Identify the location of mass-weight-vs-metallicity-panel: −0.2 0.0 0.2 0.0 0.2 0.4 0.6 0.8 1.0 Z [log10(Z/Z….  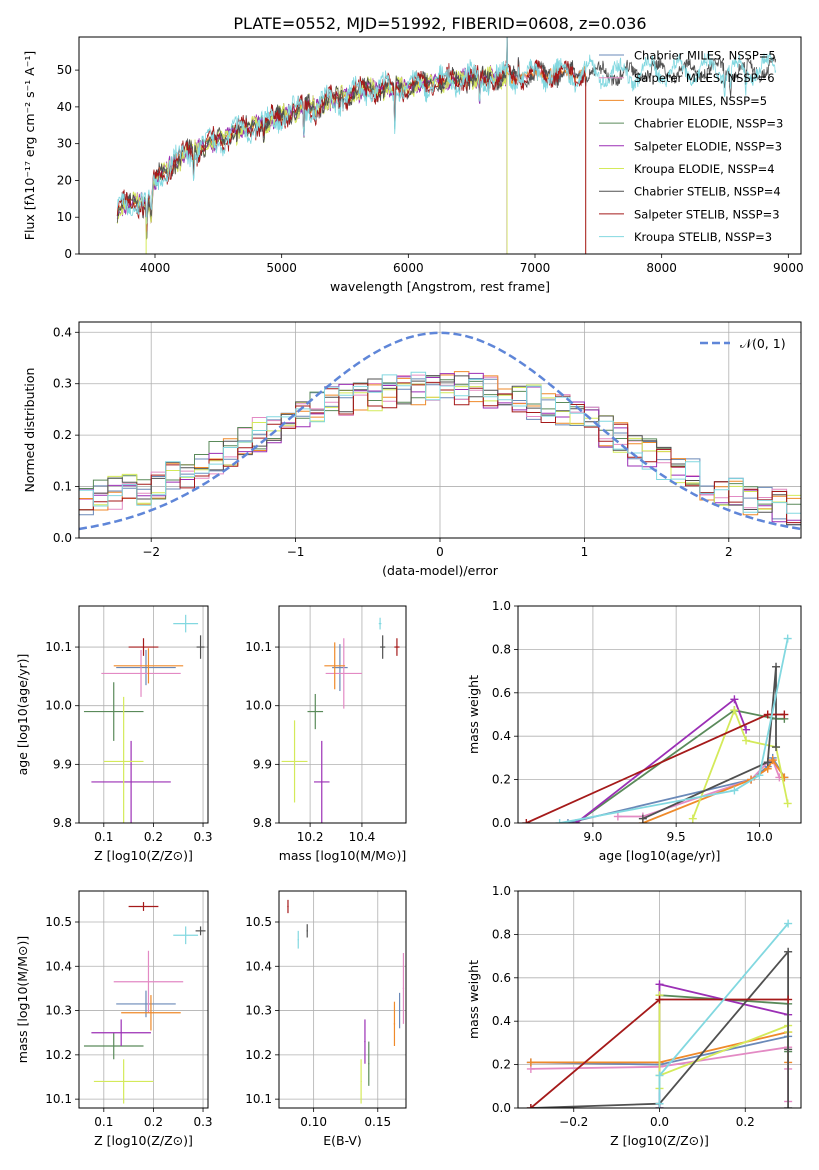
(634, 1016).